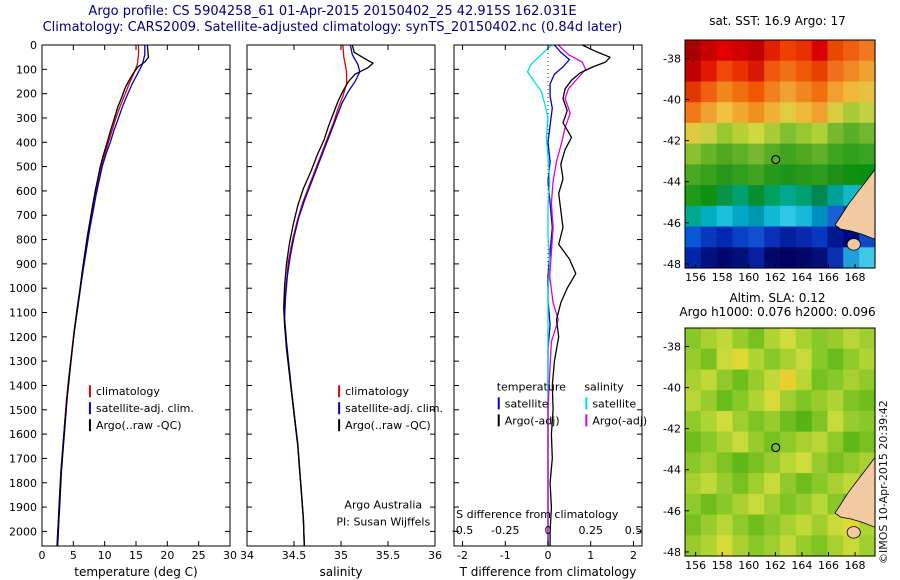 The width and height of the screenshot is (900, 580). I want to click on salinity-profile-x-axis-label: salinity, so click(340, 572).